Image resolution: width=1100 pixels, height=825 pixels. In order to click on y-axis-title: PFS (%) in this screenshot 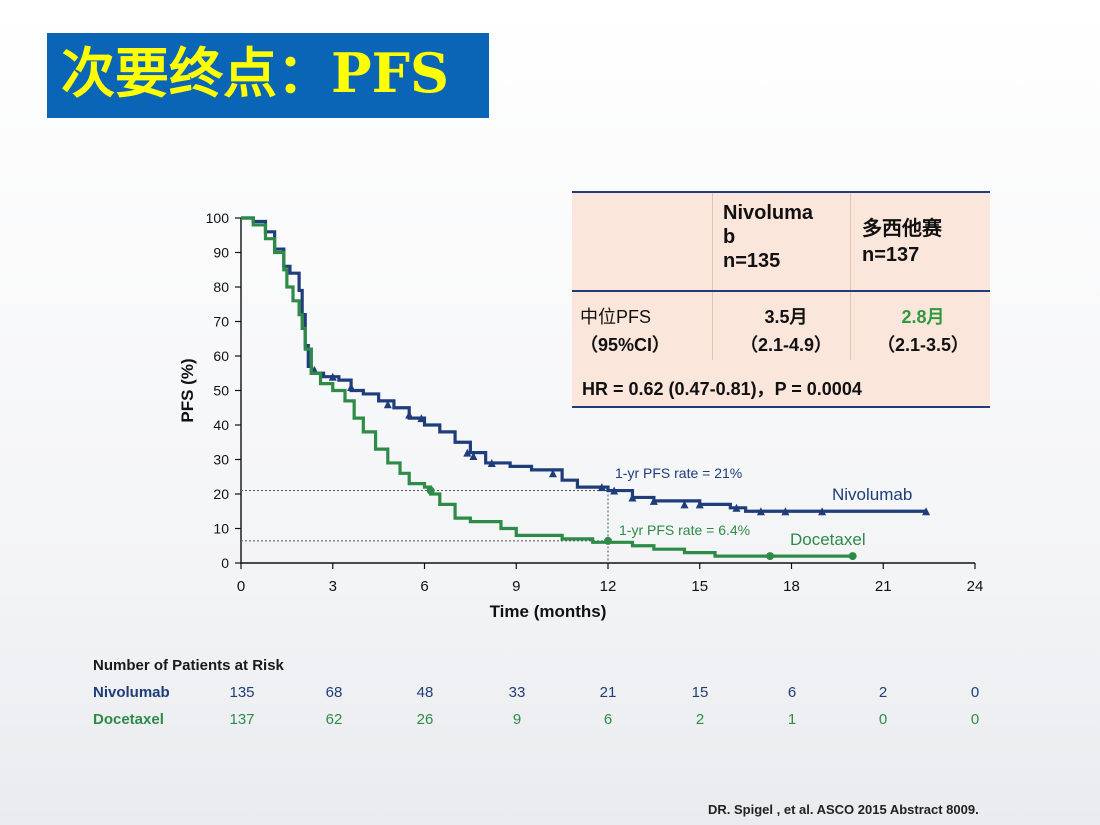, I will do `click(187, 390)`.